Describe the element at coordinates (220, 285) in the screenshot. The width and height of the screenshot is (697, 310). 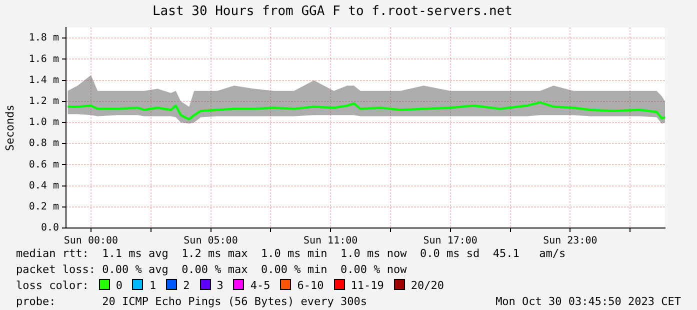
I see `text: 3` at that location.